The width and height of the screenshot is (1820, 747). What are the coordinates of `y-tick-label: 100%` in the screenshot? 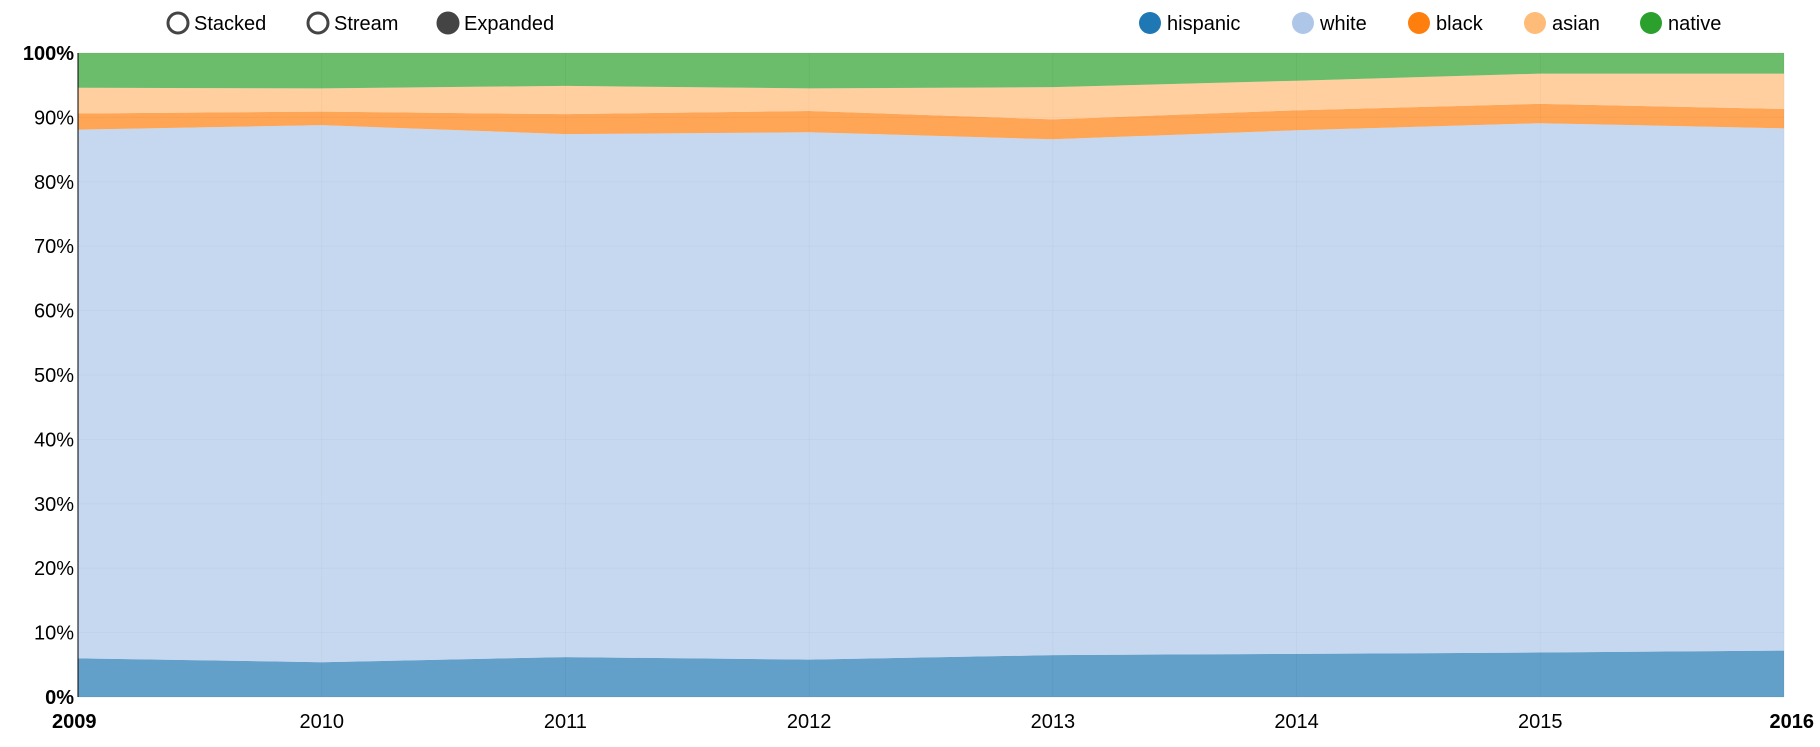 It's located at (48, 54).